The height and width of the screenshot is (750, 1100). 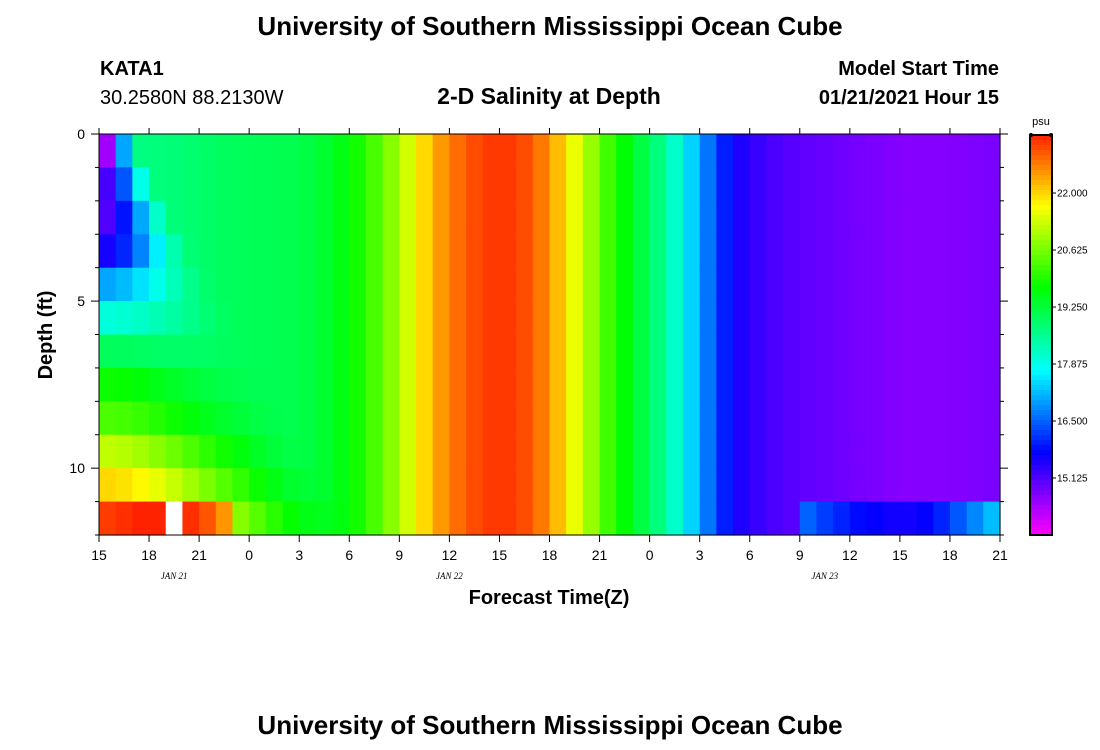 What do you see at coordinates (650, 555) in the screenshot?
I see `x-tick-label: 0` at bounding box center [650, 555].